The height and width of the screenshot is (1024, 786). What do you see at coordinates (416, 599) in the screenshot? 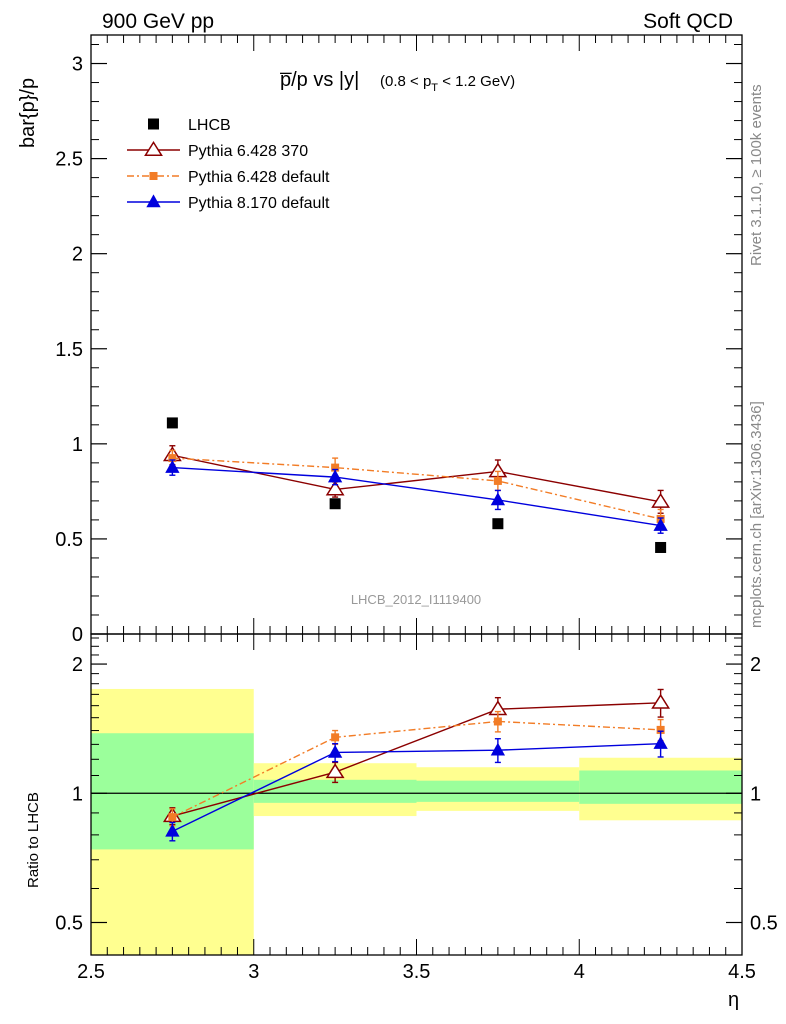
I see `analysis-watermark: LHCB_2012_I1119400` at bounding box center [416, 599].